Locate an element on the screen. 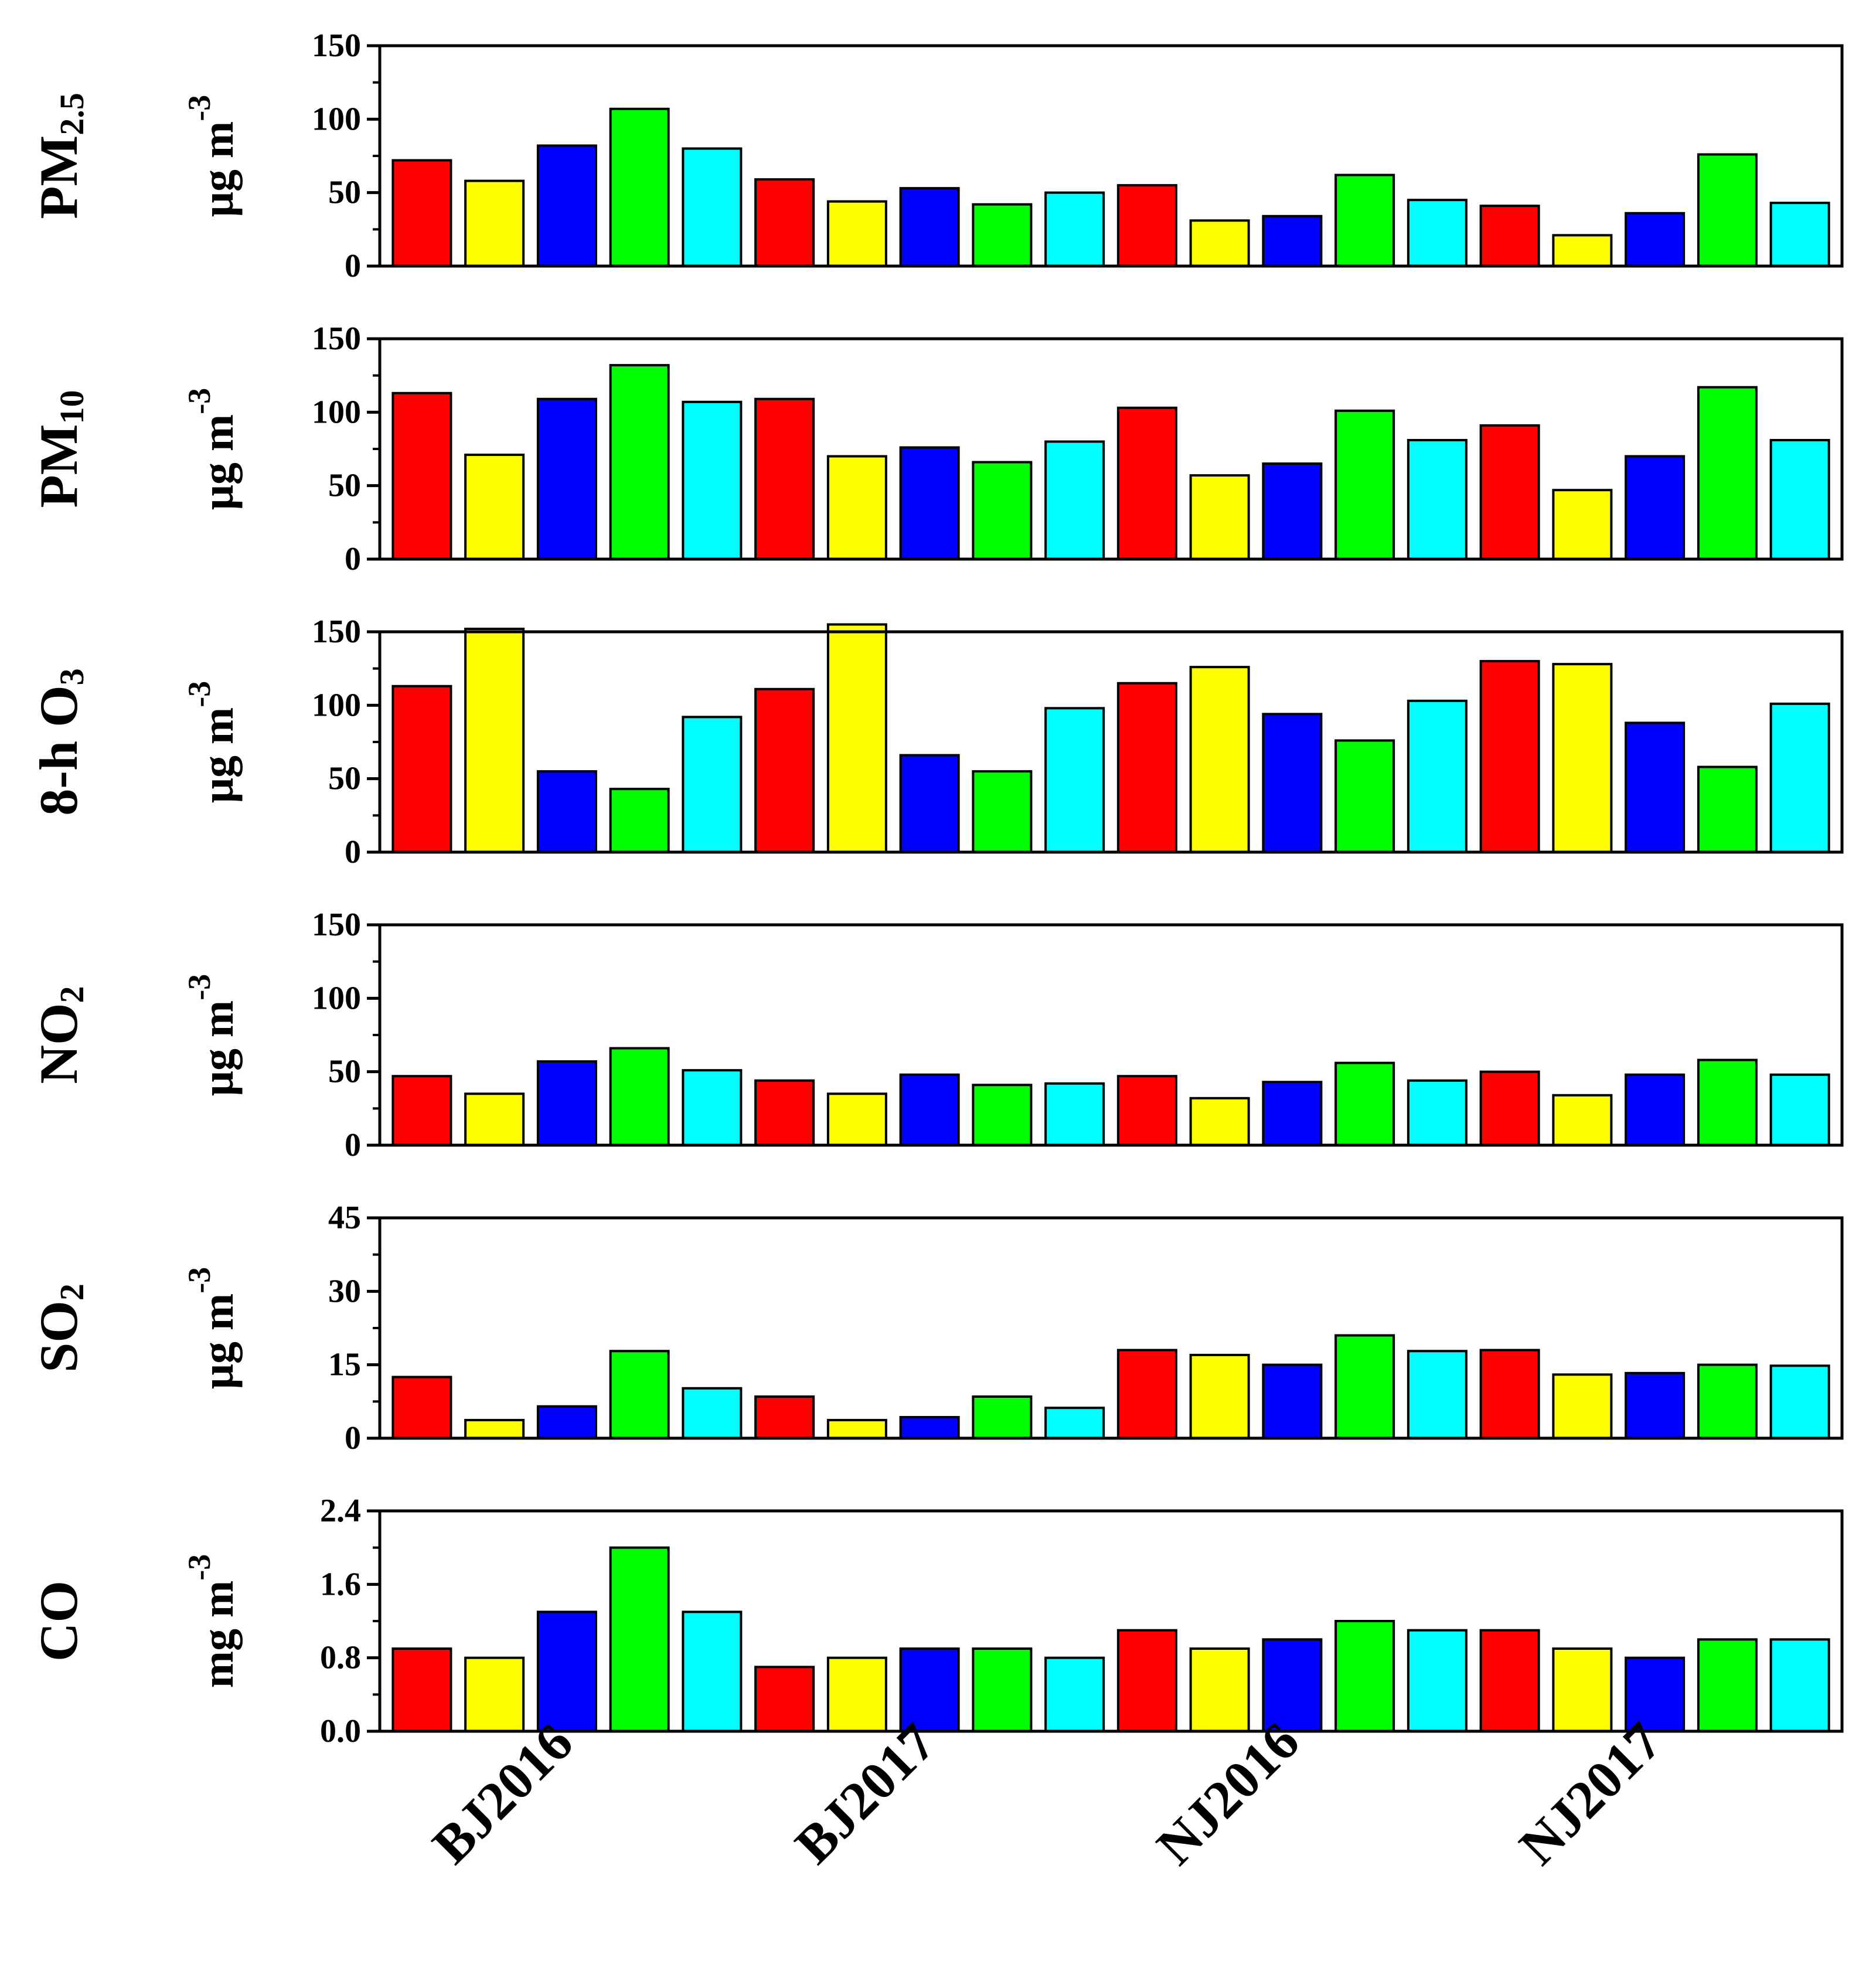 The height and width of the screenshot is (1961, 1876). axes-frame-so2 is located at coordinates (1111, 1328).